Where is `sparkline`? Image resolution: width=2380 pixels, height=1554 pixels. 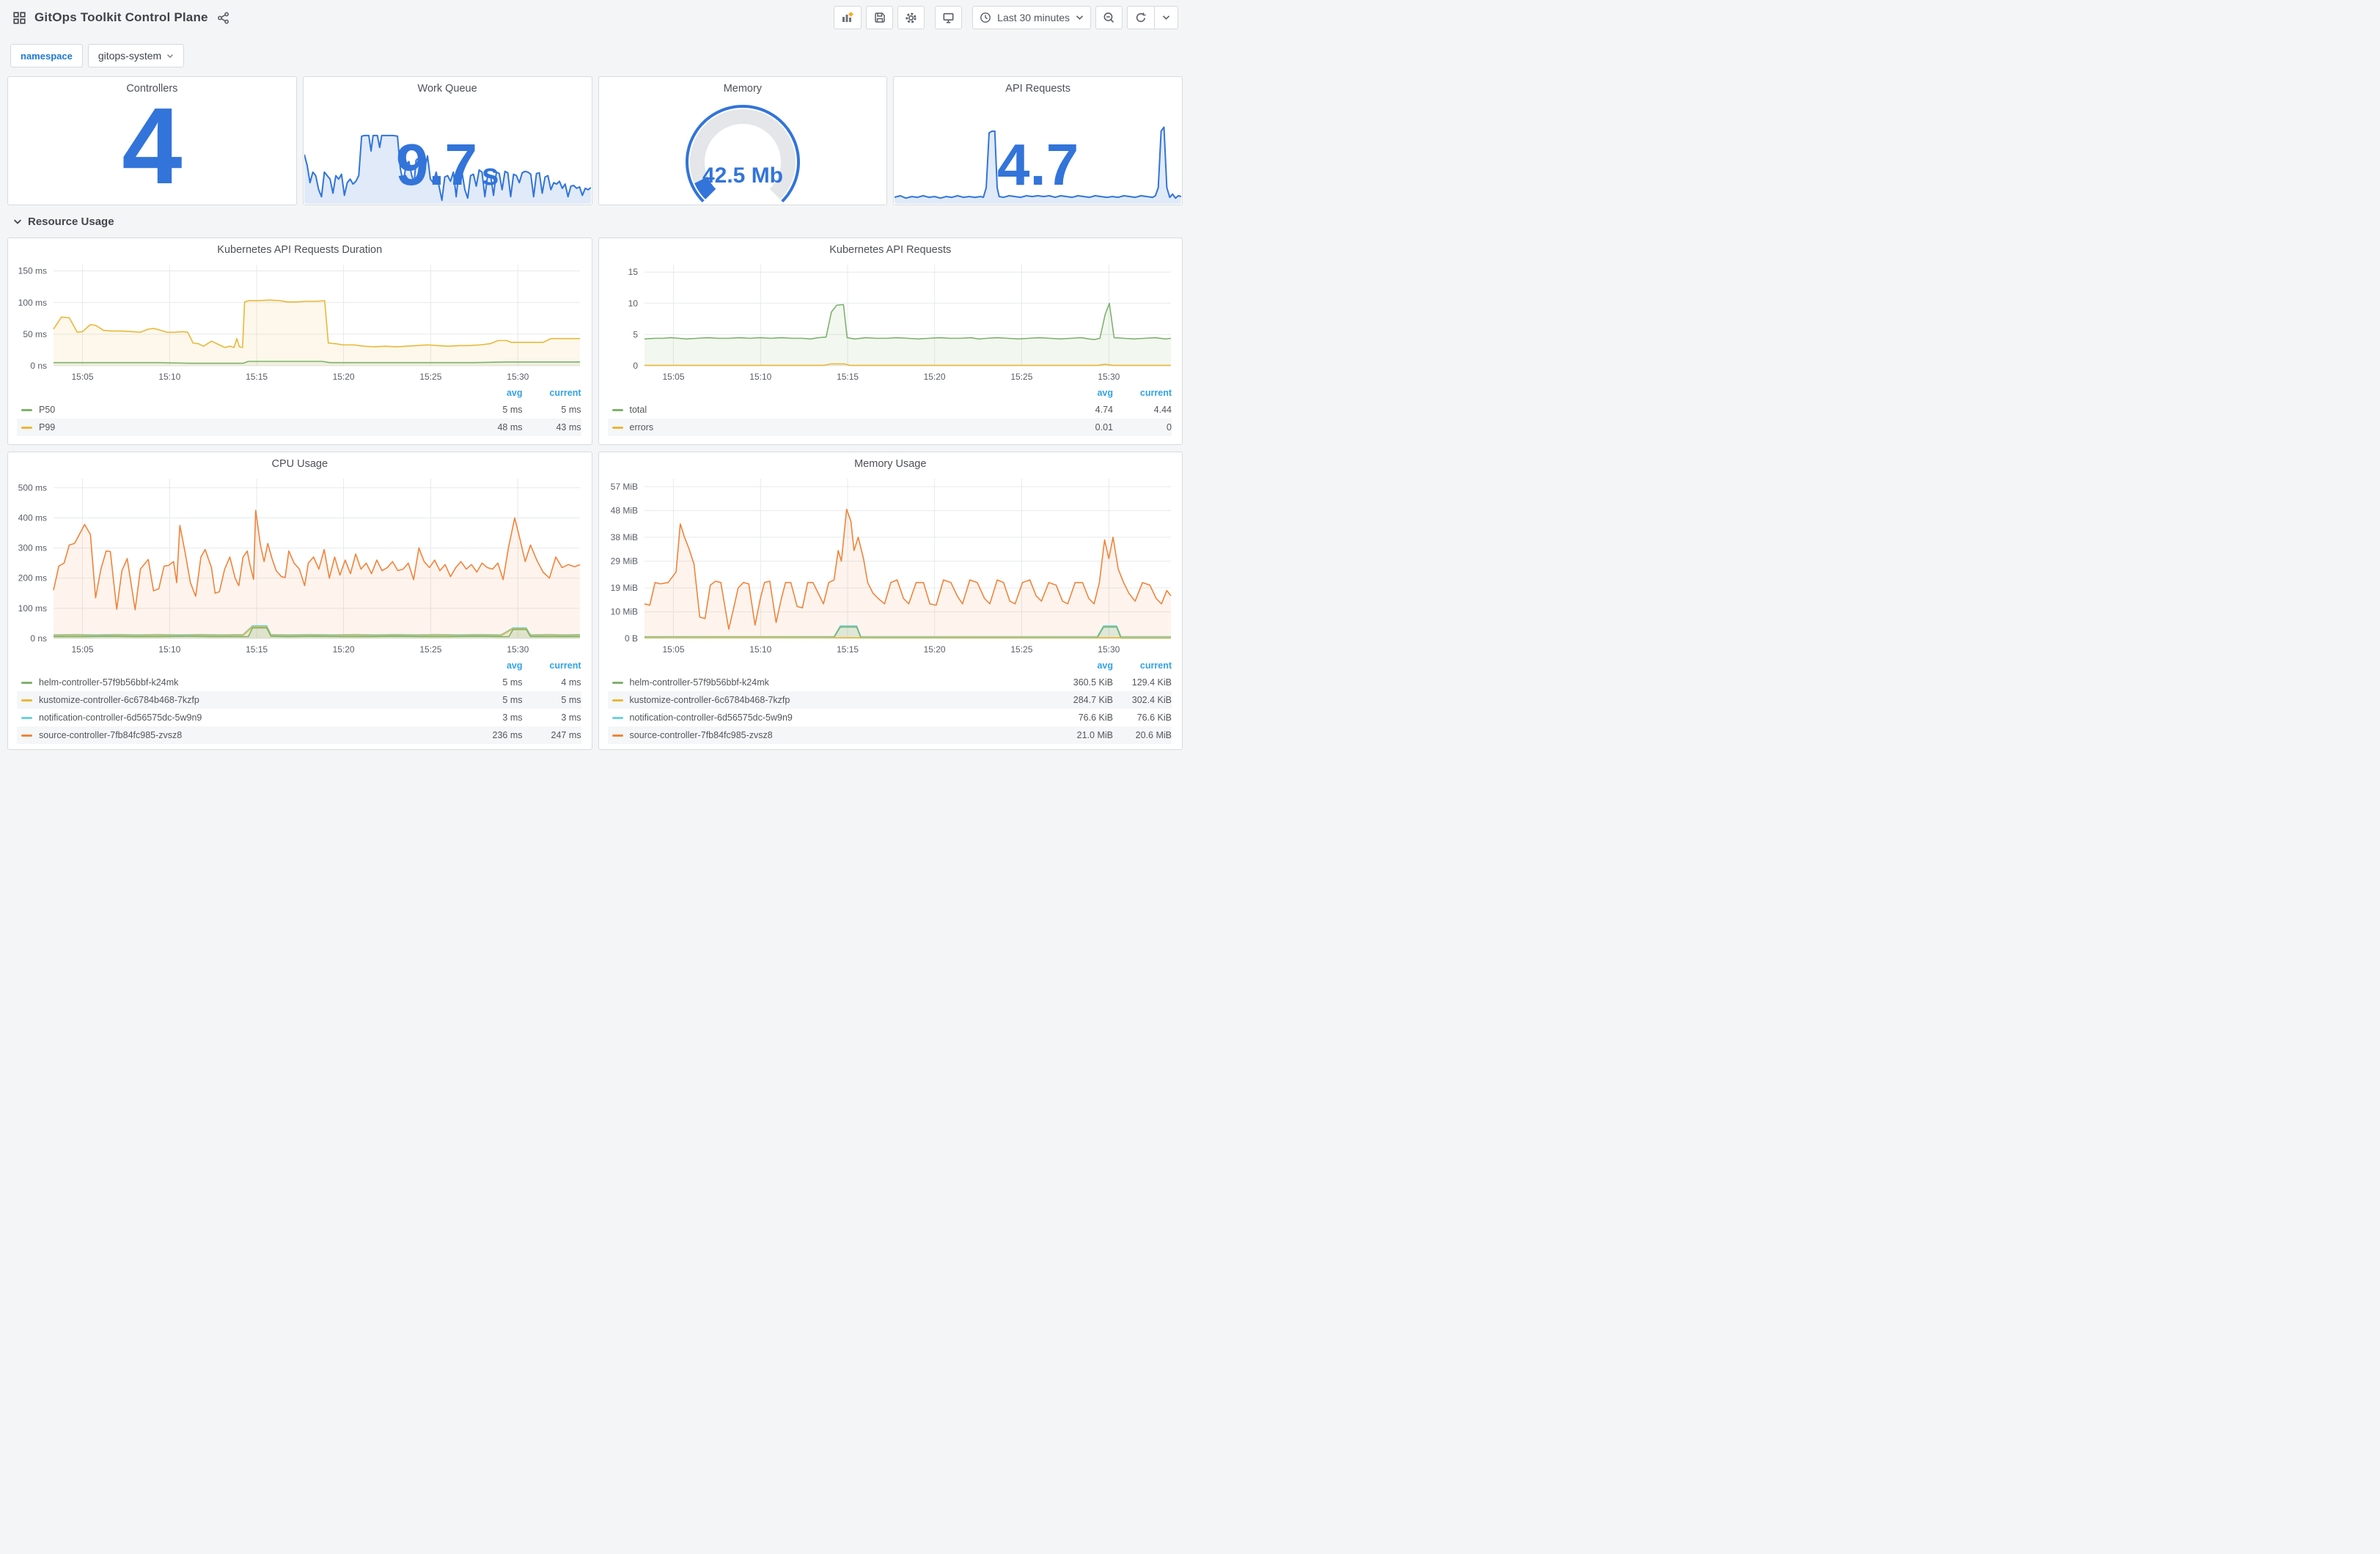 sparkline is located at coordinates (447, 168).